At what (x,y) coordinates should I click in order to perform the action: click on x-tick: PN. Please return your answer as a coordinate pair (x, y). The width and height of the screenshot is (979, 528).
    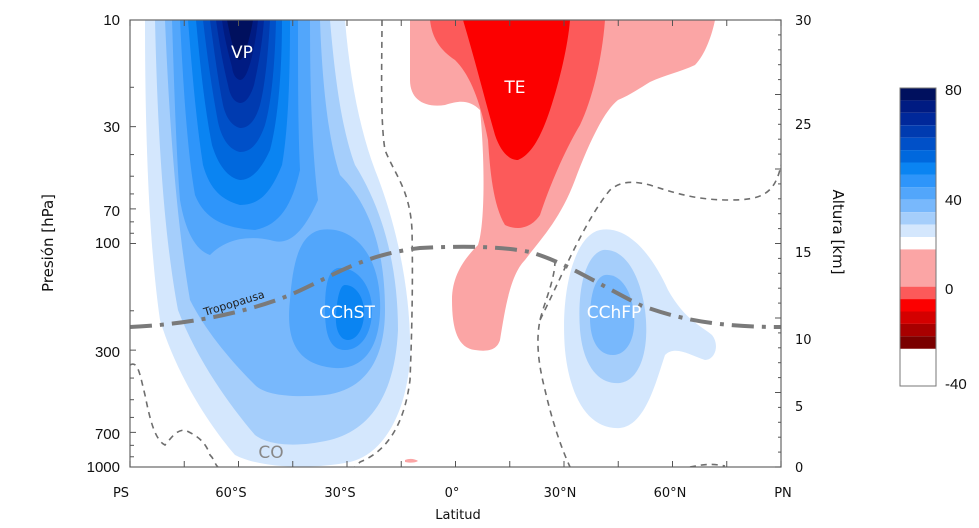
    Looking at the image, I should click on (783, 493).